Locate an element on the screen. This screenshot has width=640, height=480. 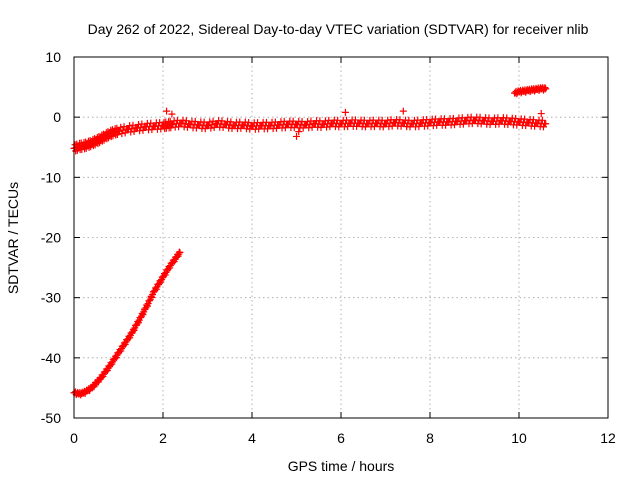
series-main-band is located at coordinates (310, 134).